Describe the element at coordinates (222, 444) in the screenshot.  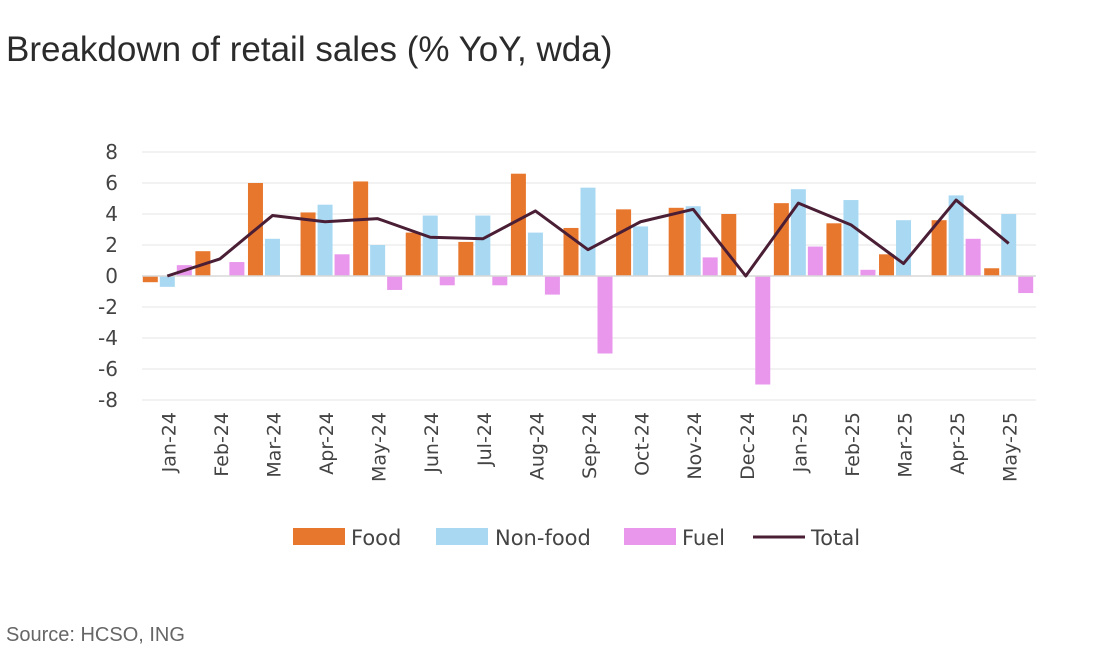
I see `x-tick-label: Feb-24` at that location.